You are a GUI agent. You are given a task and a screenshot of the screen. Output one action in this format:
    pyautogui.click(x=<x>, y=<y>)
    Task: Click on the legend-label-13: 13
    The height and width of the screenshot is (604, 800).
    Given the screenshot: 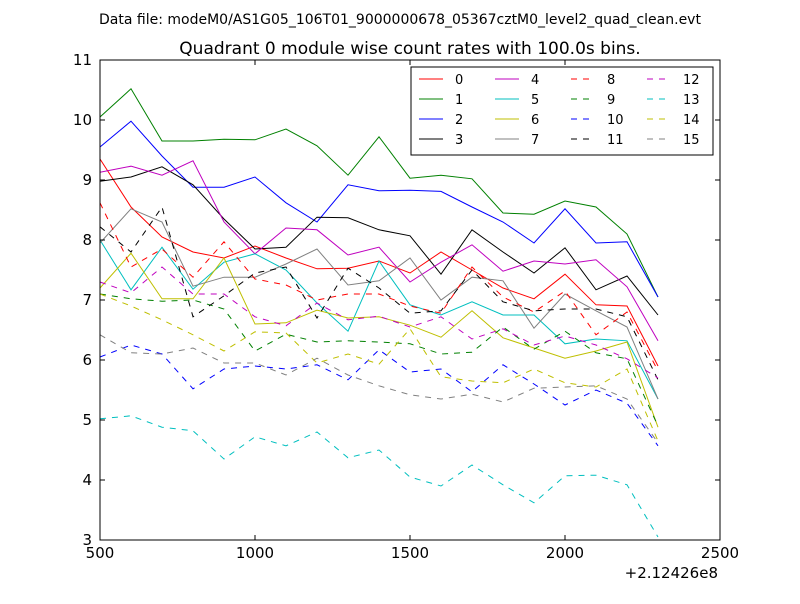 What is the action you would take?
    pyautogui.click(x=691, y=100)
    